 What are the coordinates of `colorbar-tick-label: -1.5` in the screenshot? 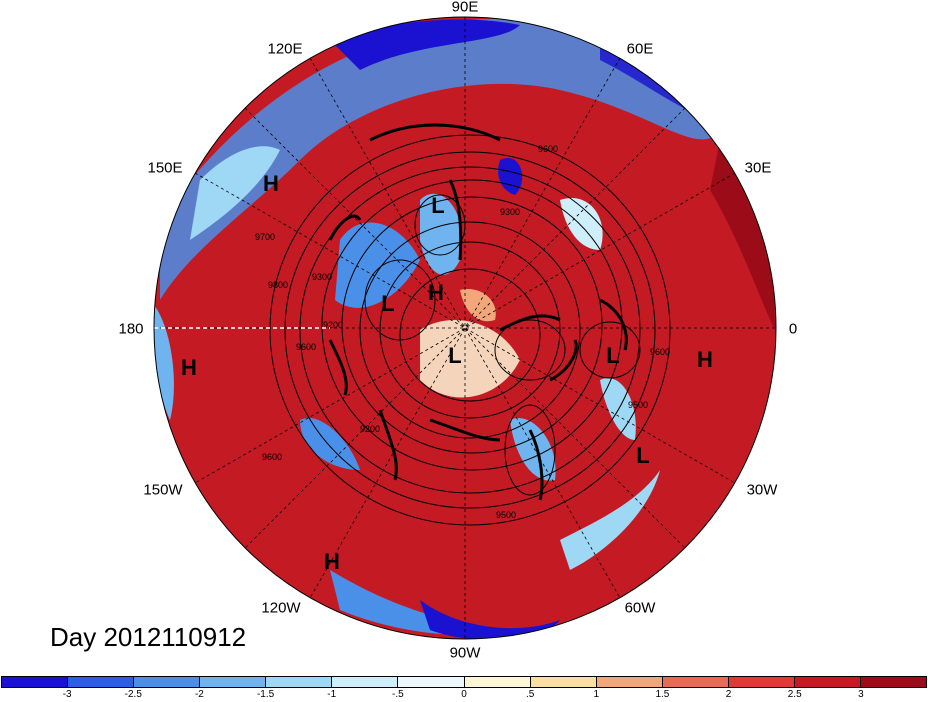 It's located at (265, 694).